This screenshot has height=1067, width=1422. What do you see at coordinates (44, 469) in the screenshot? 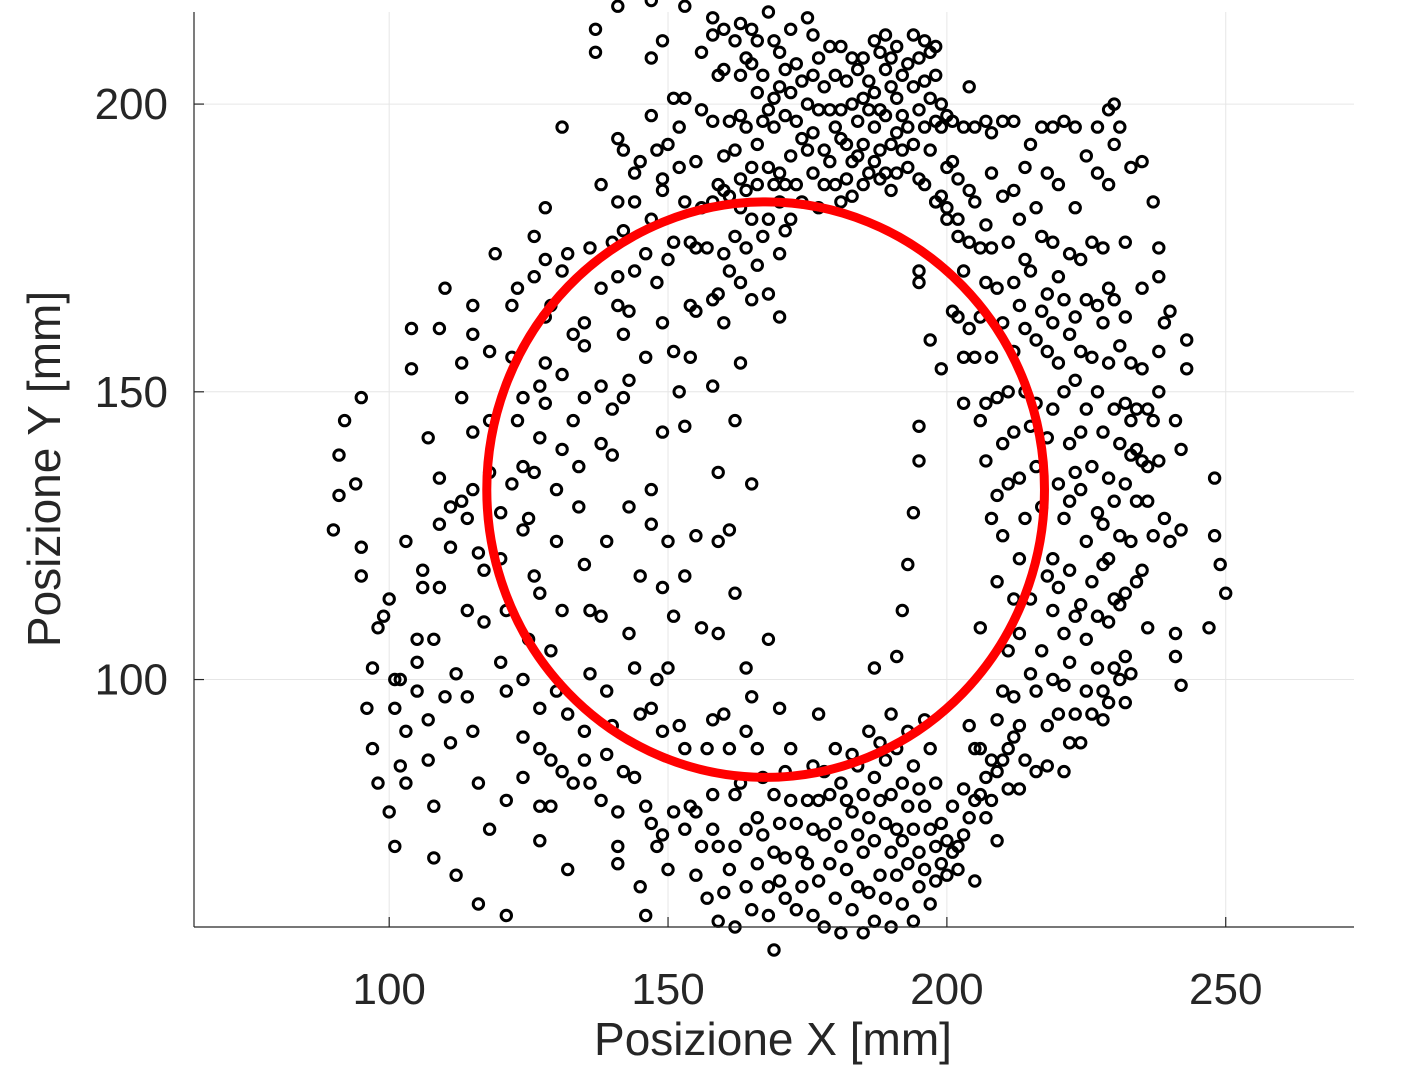
I see `y-axis-label: Posizione Y [mm]` at bounding box center [44, 469].